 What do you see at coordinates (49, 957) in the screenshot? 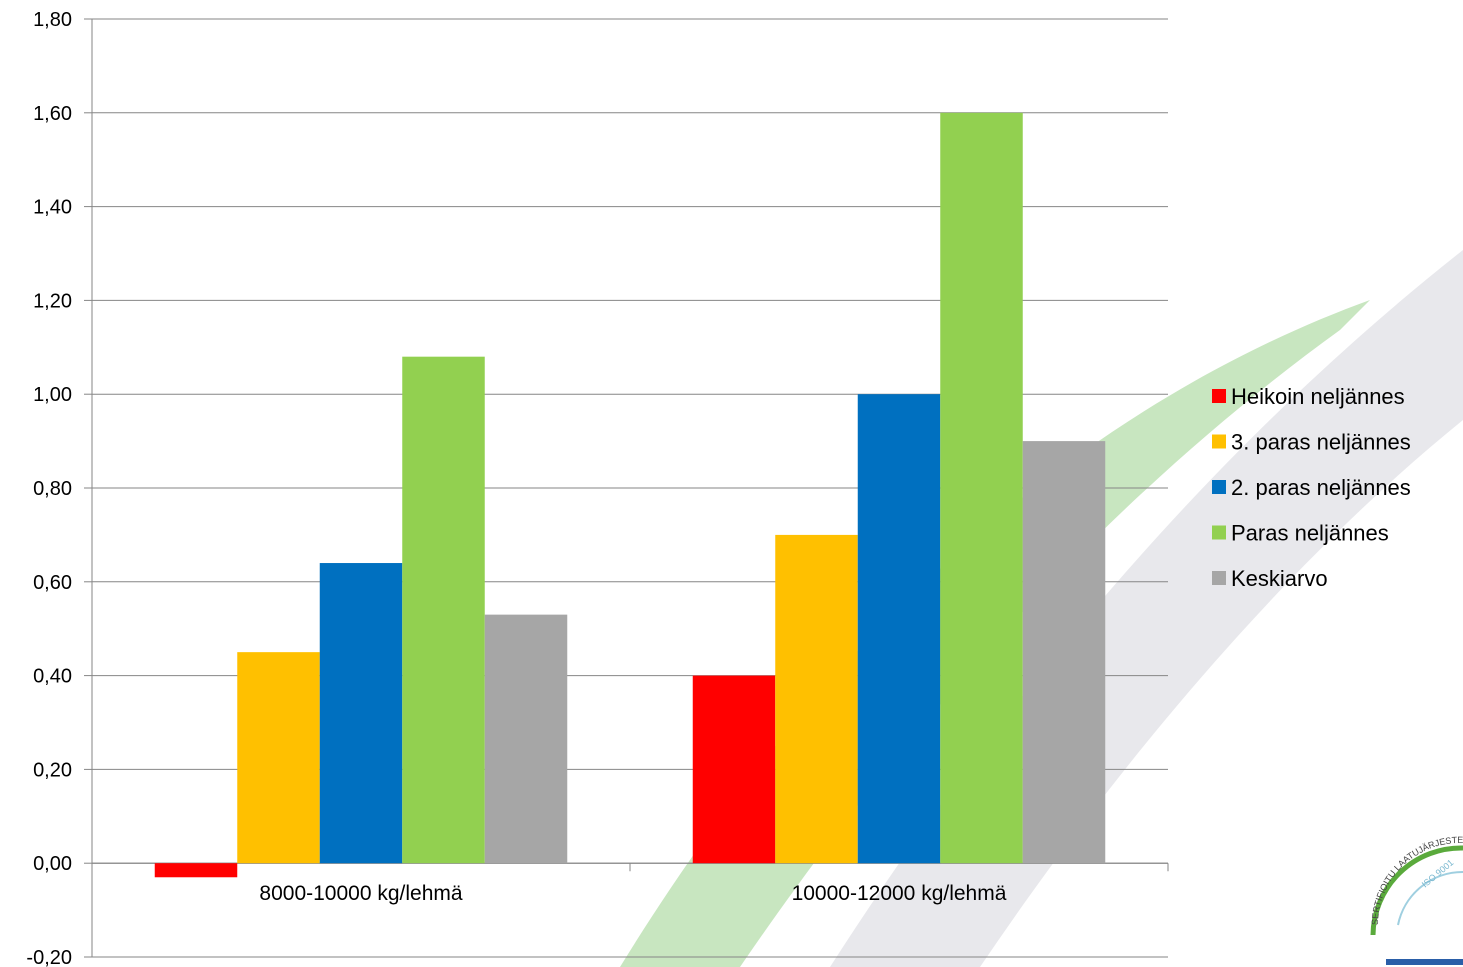
I see `y-tick-label: -0,20` at bounding box center [49, 957].